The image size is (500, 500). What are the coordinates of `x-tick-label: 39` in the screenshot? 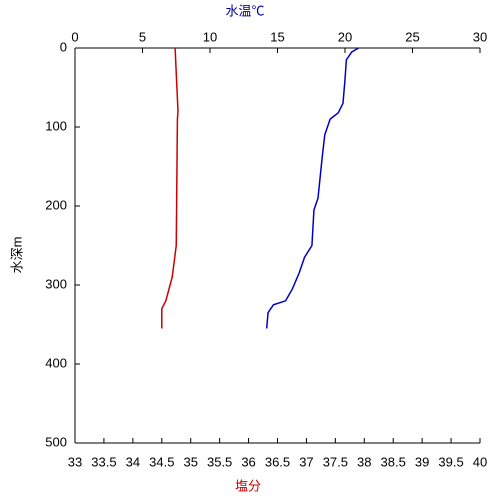 It's located at (422, 461).